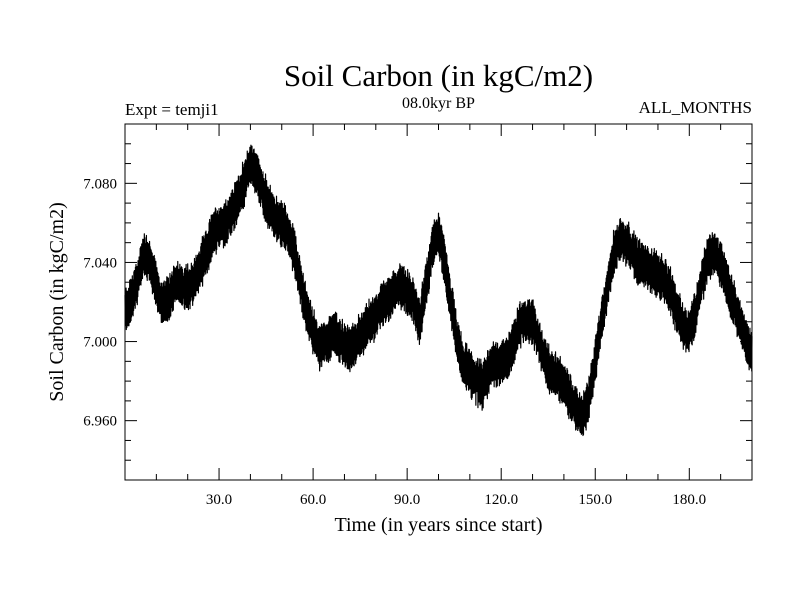  I want to click on y-axis-tick-labels: 6.960 7.000 7.040 7.080, so click(100, 302).